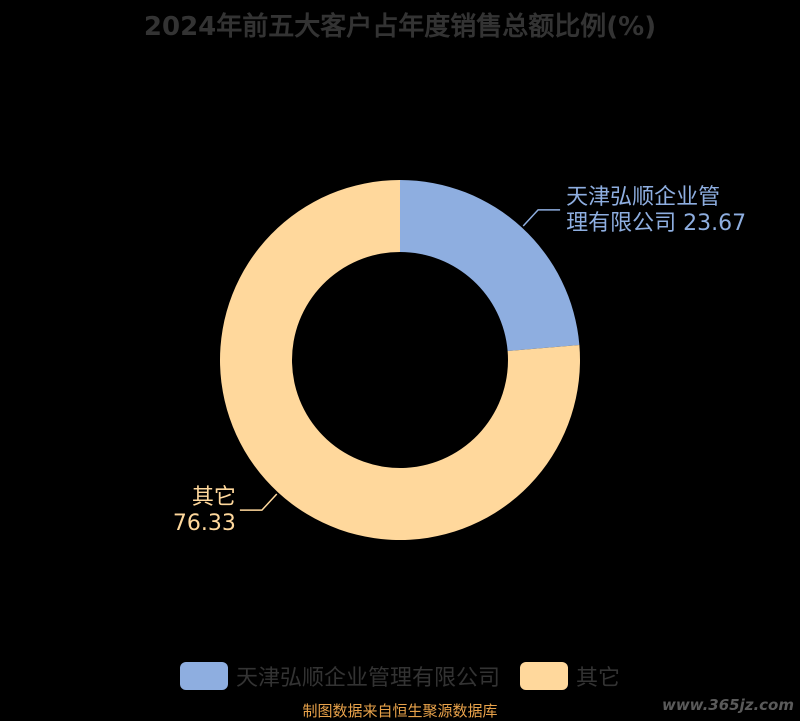 The image size is (800, 721). I want to click on source-note: 制图数据来自恒生聚源数据库, so click(400, 711).